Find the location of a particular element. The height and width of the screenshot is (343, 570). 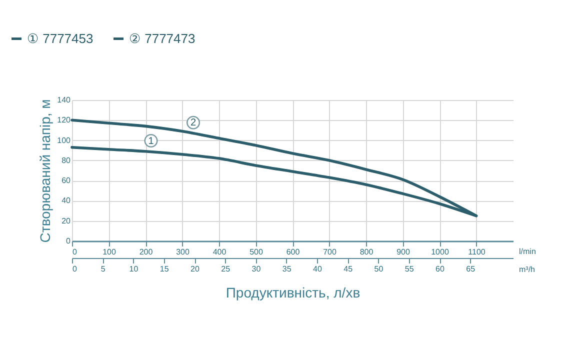

x2-tick-label: 5 is located at coordinates (103, 269).